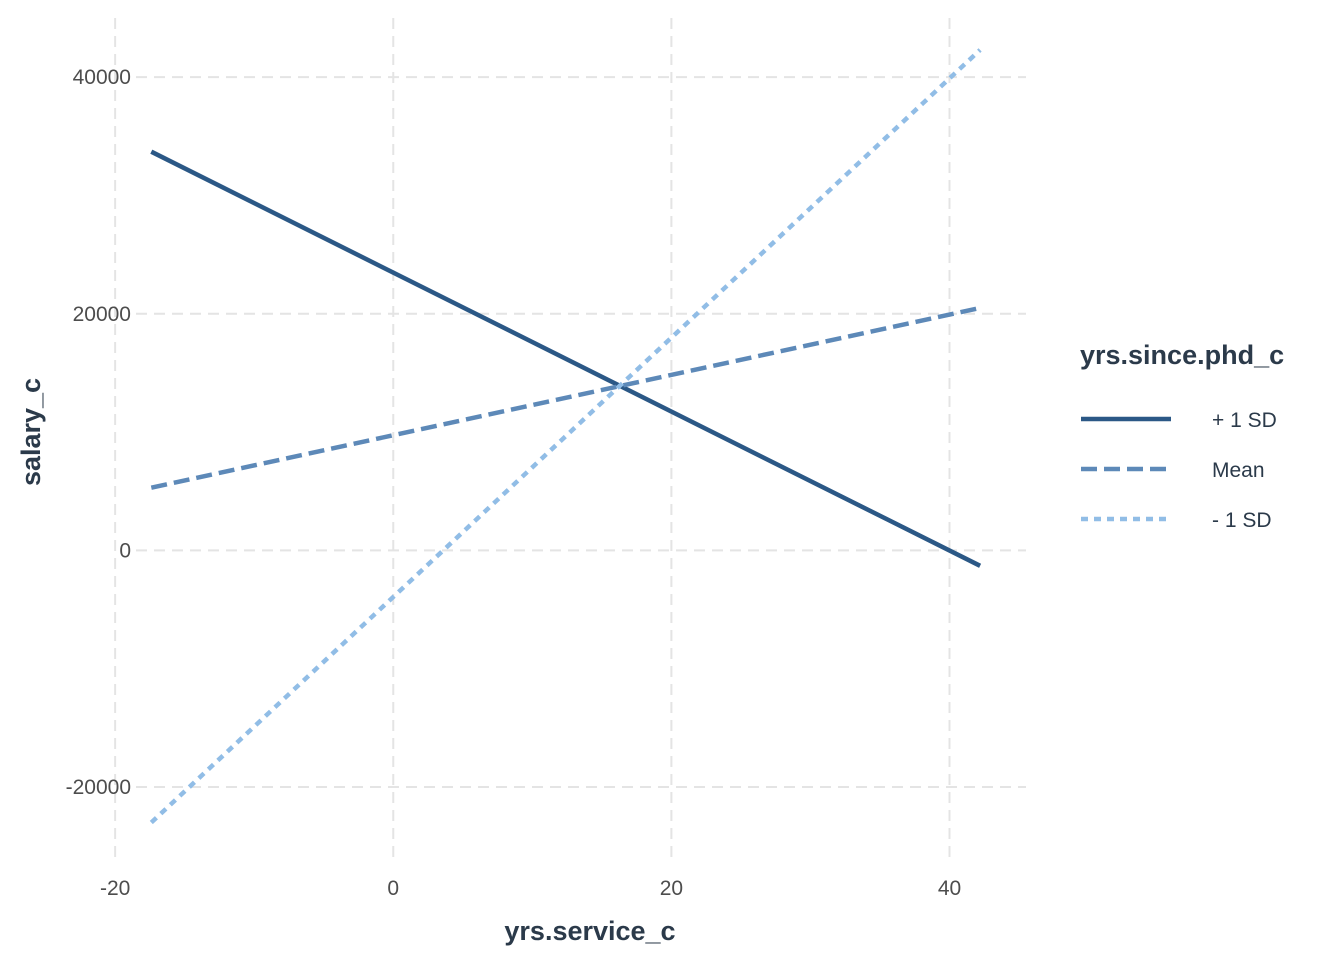  Describe the element at coordinates (393, 888) in the screenshot. I see `x-tick-label: 0` at that location.